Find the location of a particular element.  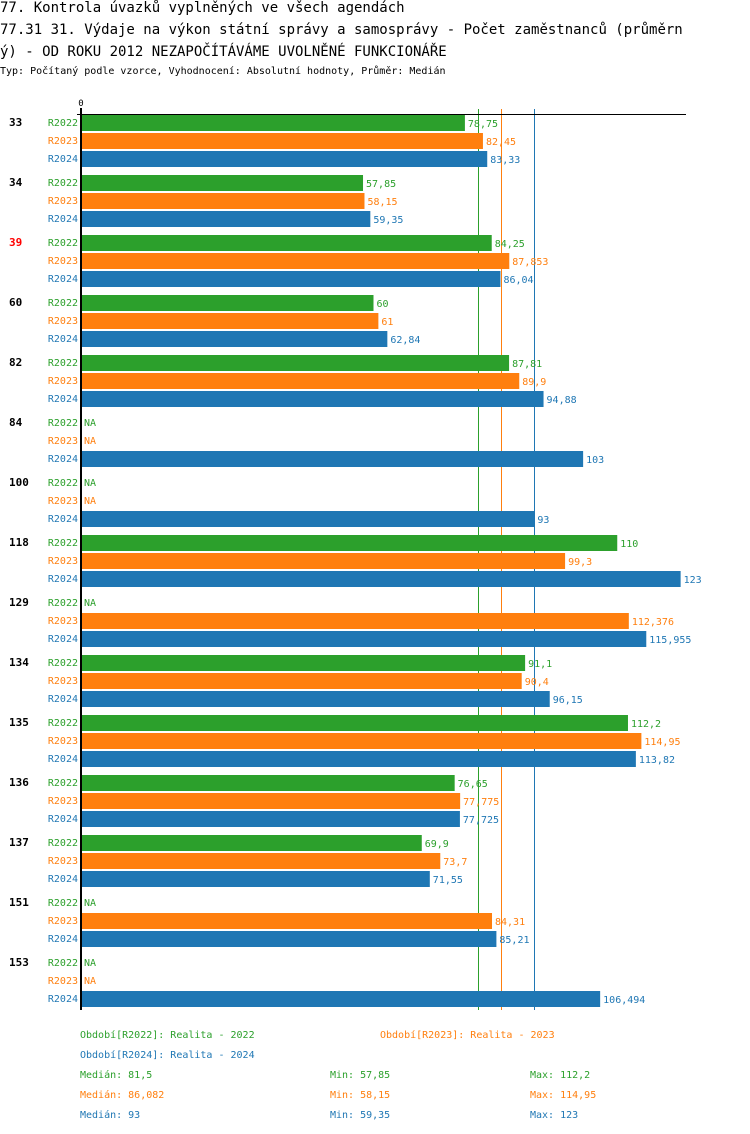

value-label: 84,25 is located at coordinates (510, 244).